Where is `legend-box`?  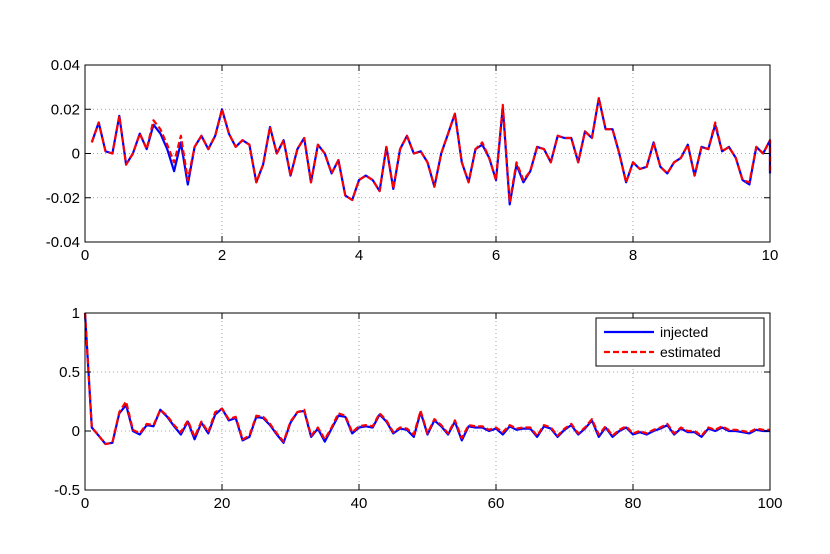 legend-box is located at coordinates (680, 342).